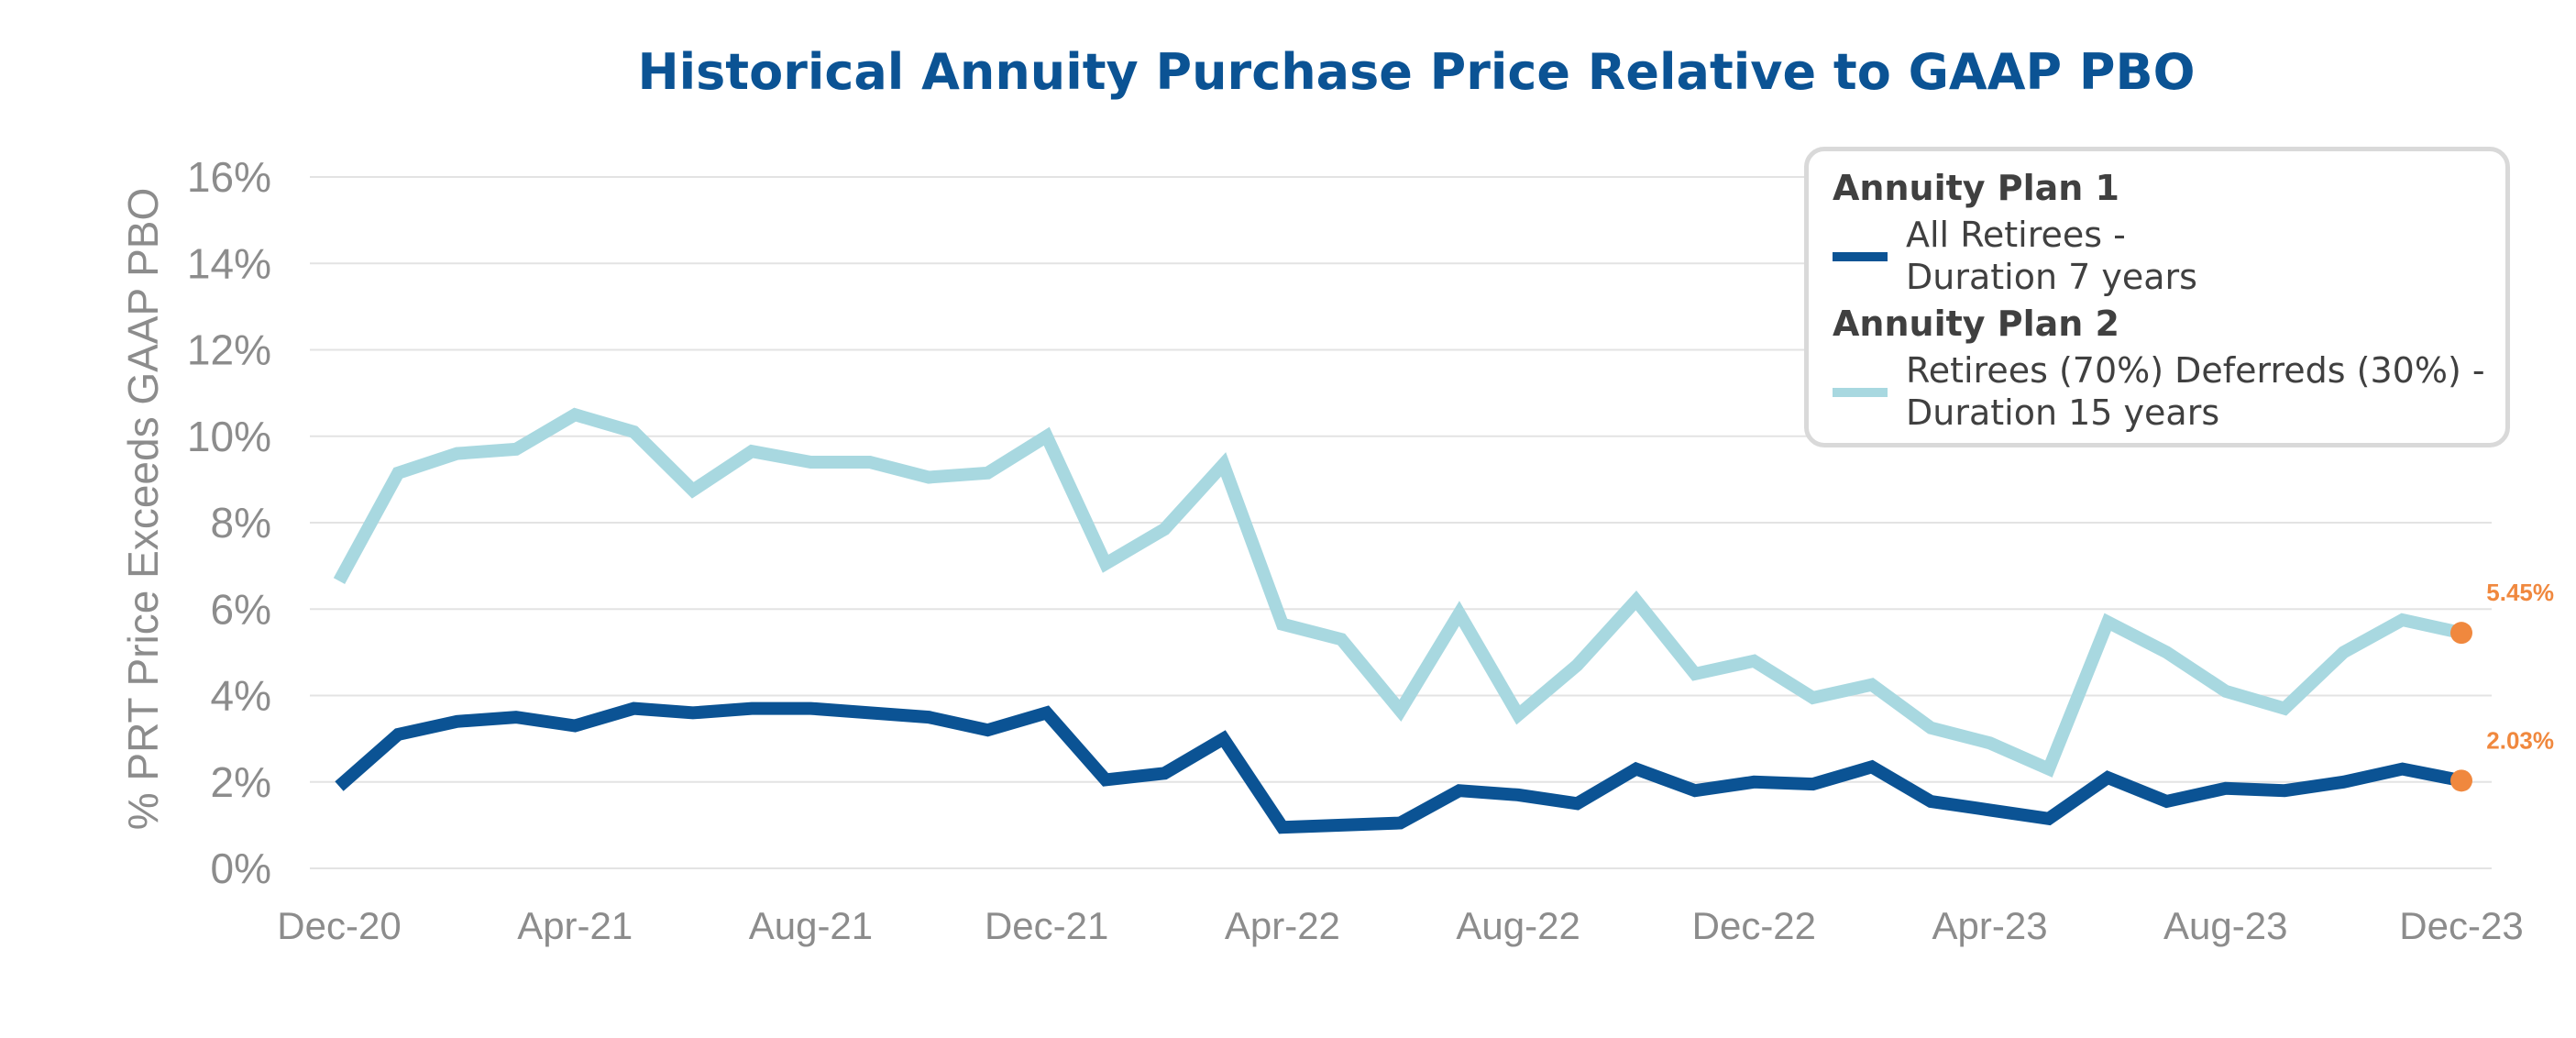 The width and height of the screenshot is (2576, 1038). Describe the element at coordinates (2051, 277) in the screenshot. I see `legend-label-plan-1-line-2: Duration 7 years` at that location.